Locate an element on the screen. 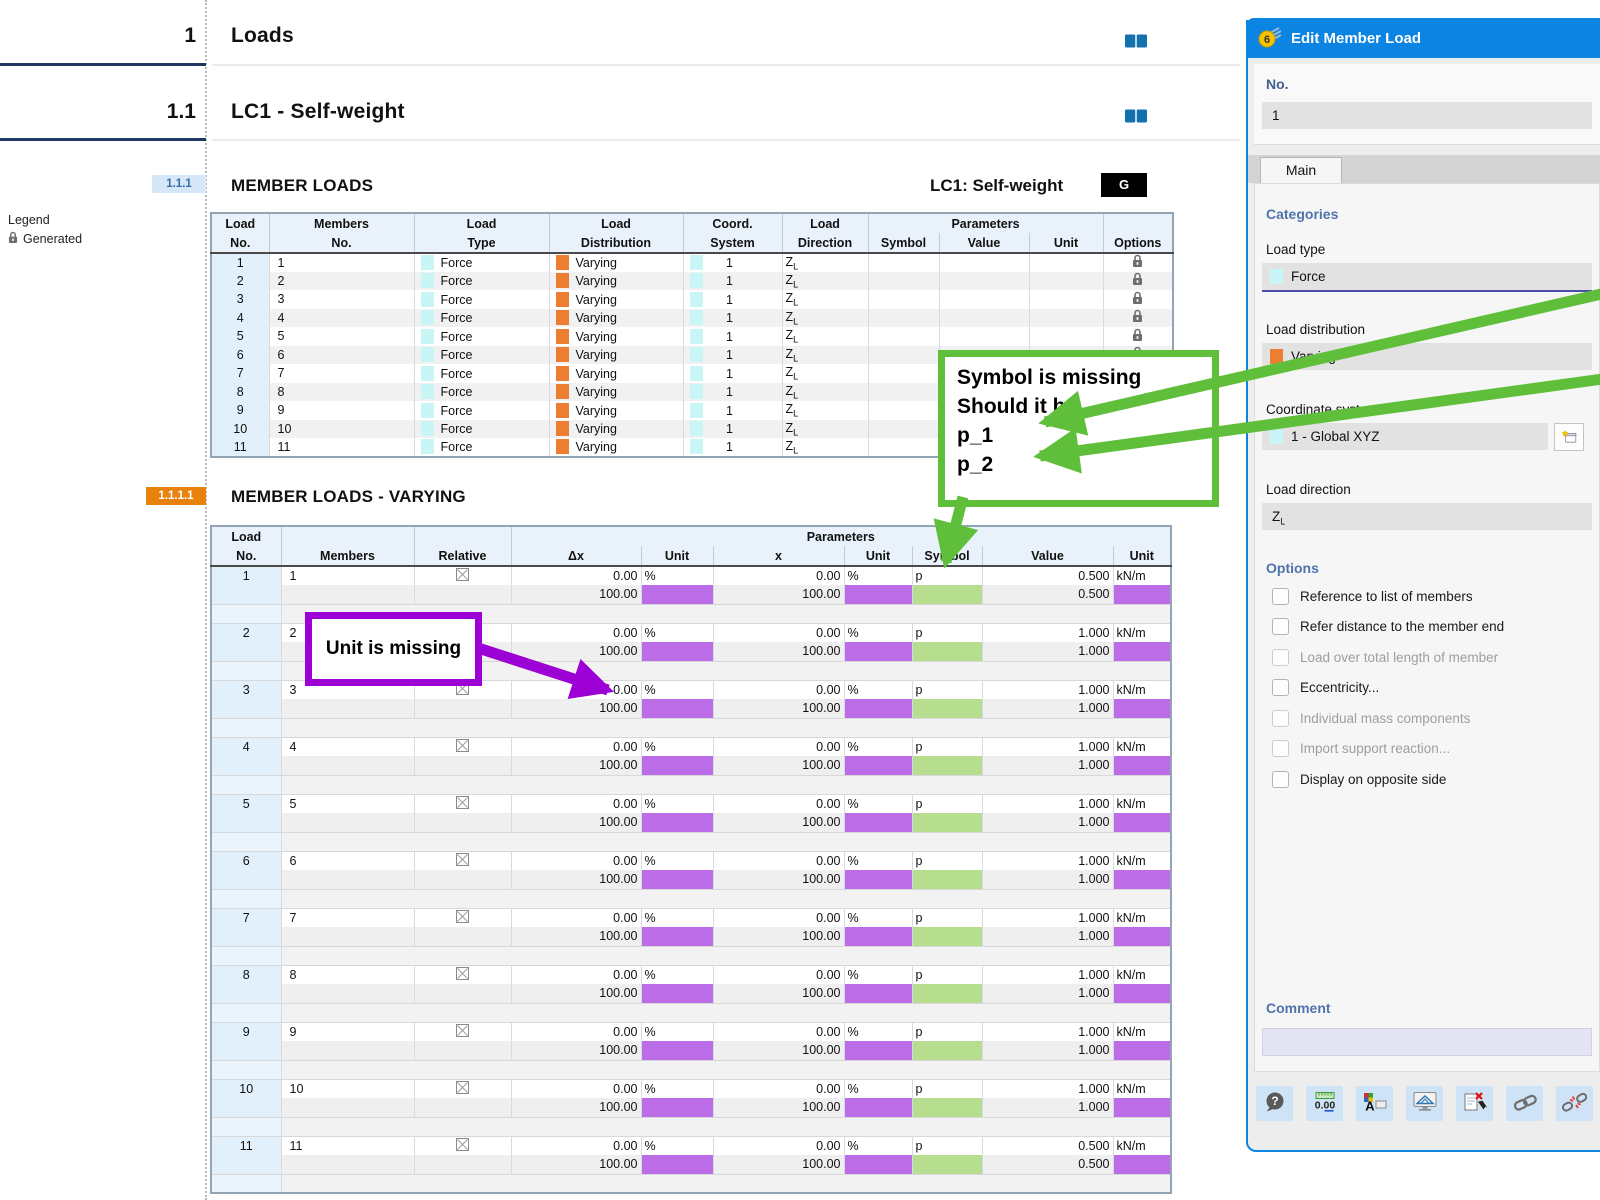  member-load-row: 1 1 Force Varying 1 ZL is located at coordinates (692, 262).